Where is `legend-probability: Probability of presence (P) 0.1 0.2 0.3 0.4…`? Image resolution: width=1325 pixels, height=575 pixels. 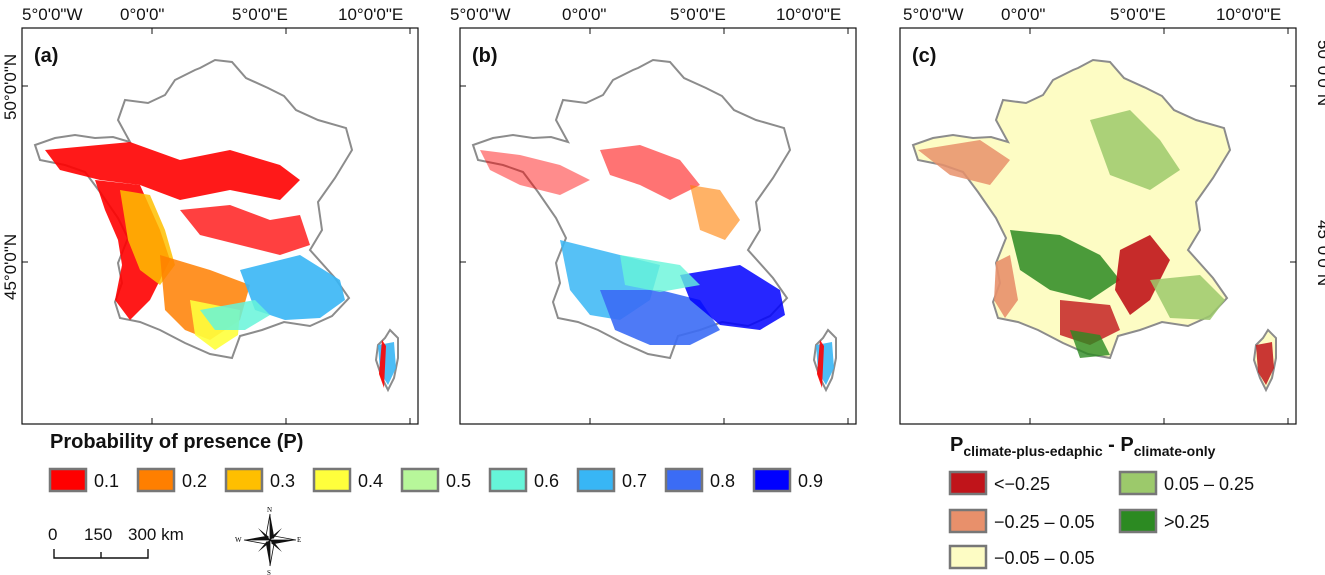 legend-probability: Probability of presence (P) 0.1 0.2 0.3 0.4… is located at coordinates (435, 462).